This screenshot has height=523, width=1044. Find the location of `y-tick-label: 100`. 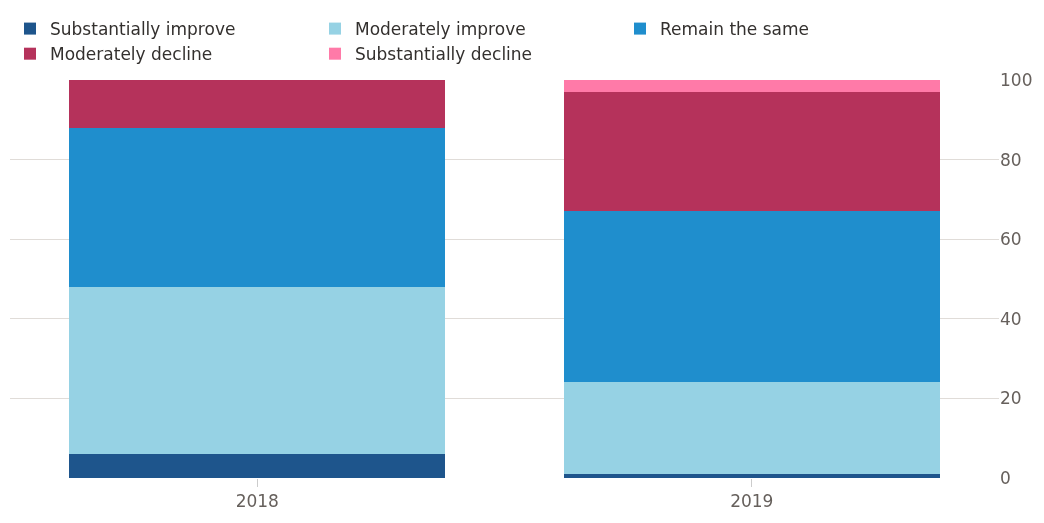

y-tick-label: 100 is located at coordinates (1016, 79).